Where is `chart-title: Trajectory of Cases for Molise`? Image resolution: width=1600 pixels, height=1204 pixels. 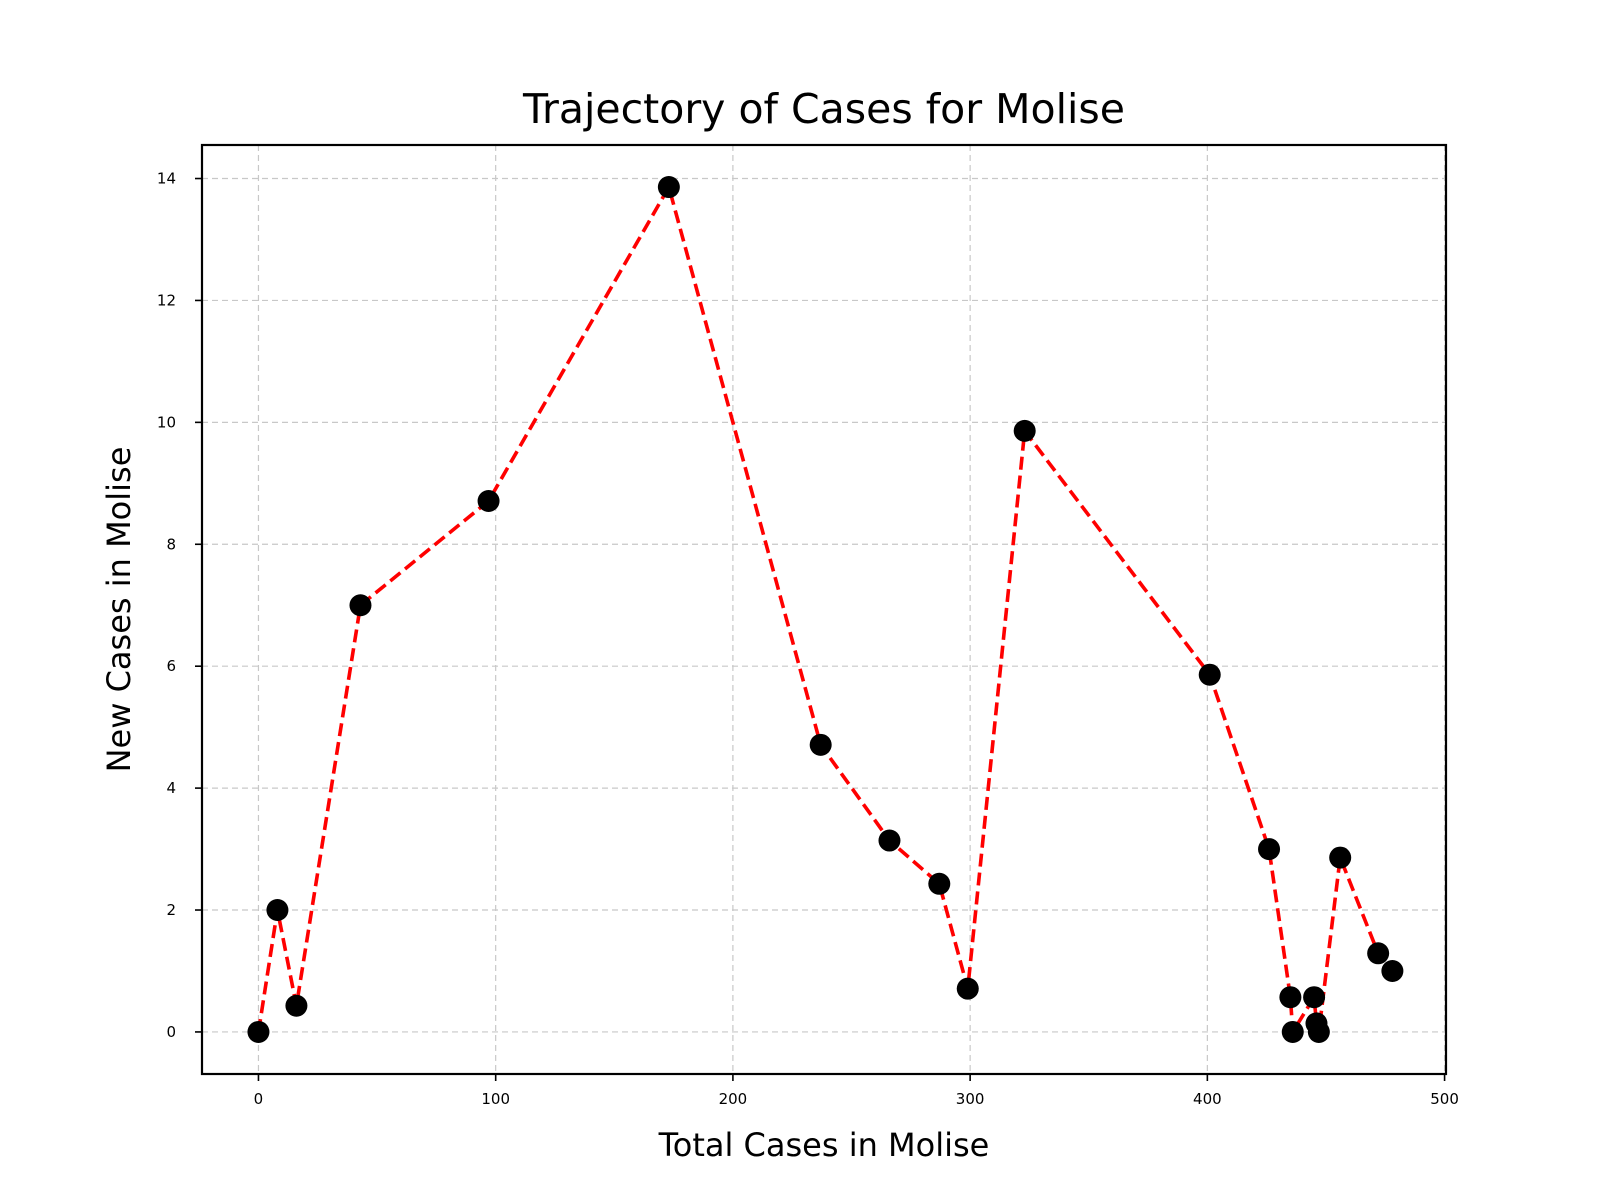
chart-title: Trajectory of Cases for Molise is located at coordinates (823, 109).